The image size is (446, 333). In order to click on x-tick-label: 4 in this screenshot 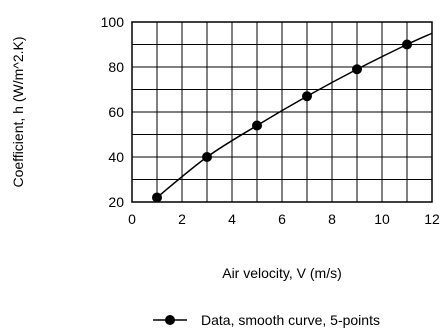, I will do `click(232, 219)`.